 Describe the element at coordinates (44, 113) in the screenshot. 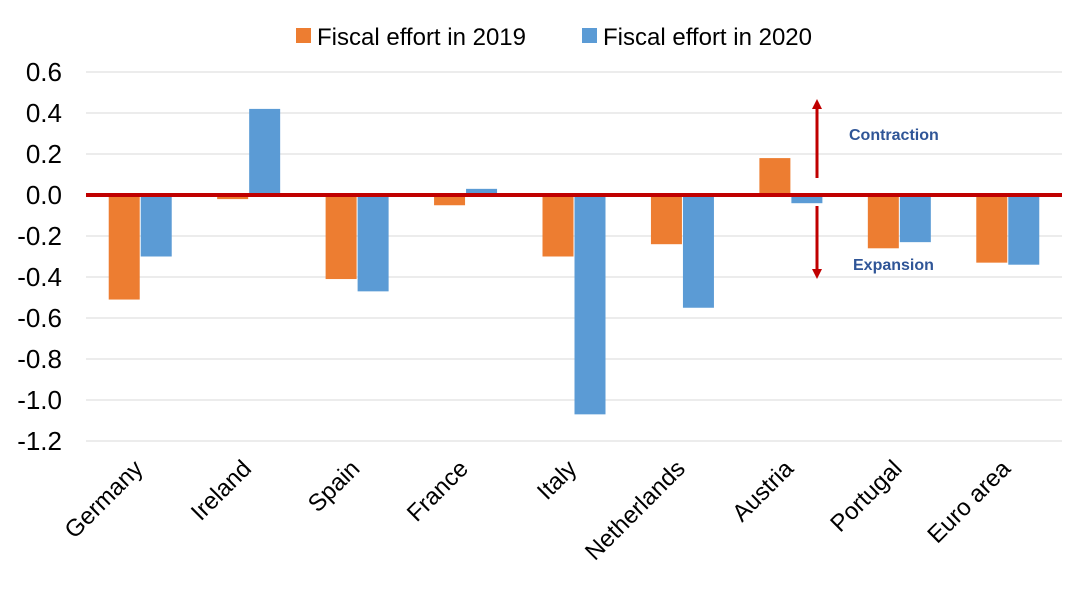

I see `y-tick-label: 0.4` at that location.